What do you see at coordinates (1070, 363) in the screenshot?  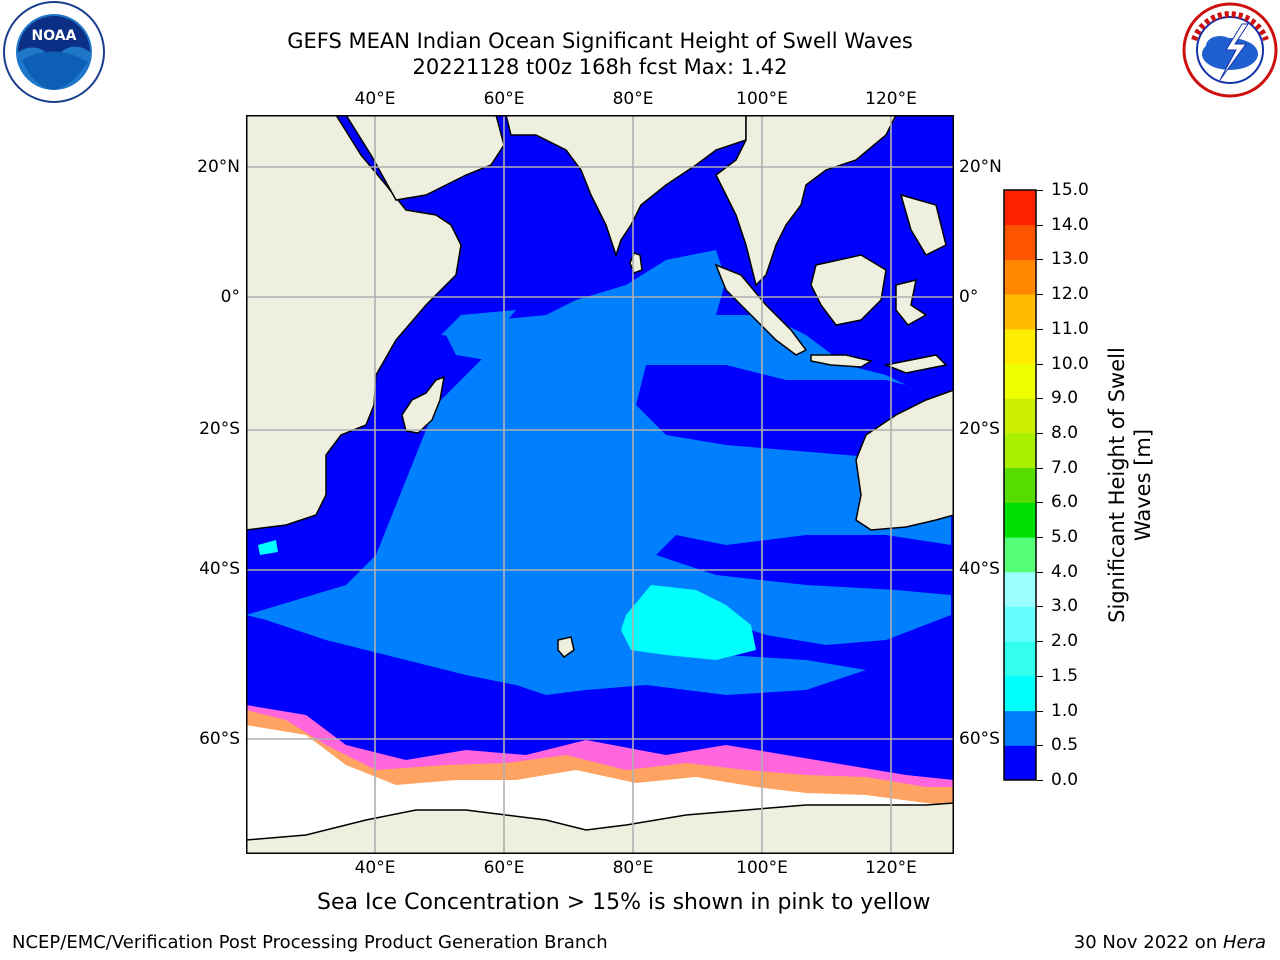 I see `colorbar-tick-label: 10.0` at bounding box center [1070, 363].